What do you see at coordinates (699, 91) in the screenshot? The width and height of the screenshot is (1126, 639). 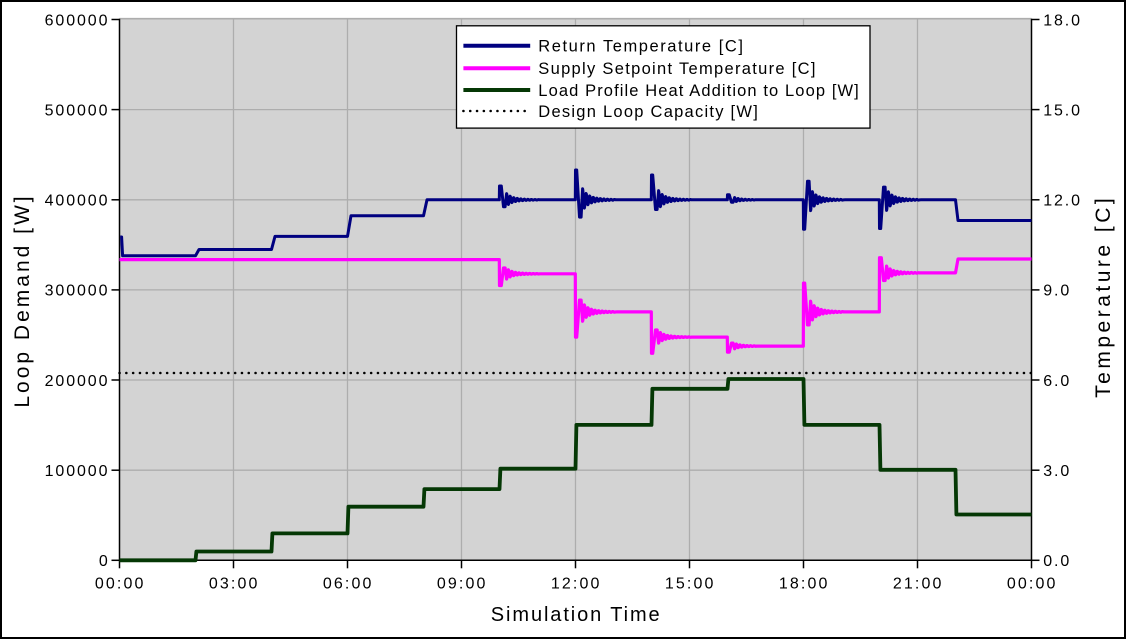 I see `svg-text:Load Profile Heat Addition to: Load Profile Heat Addition to Loop [W]` at bounding box center [699, 91].